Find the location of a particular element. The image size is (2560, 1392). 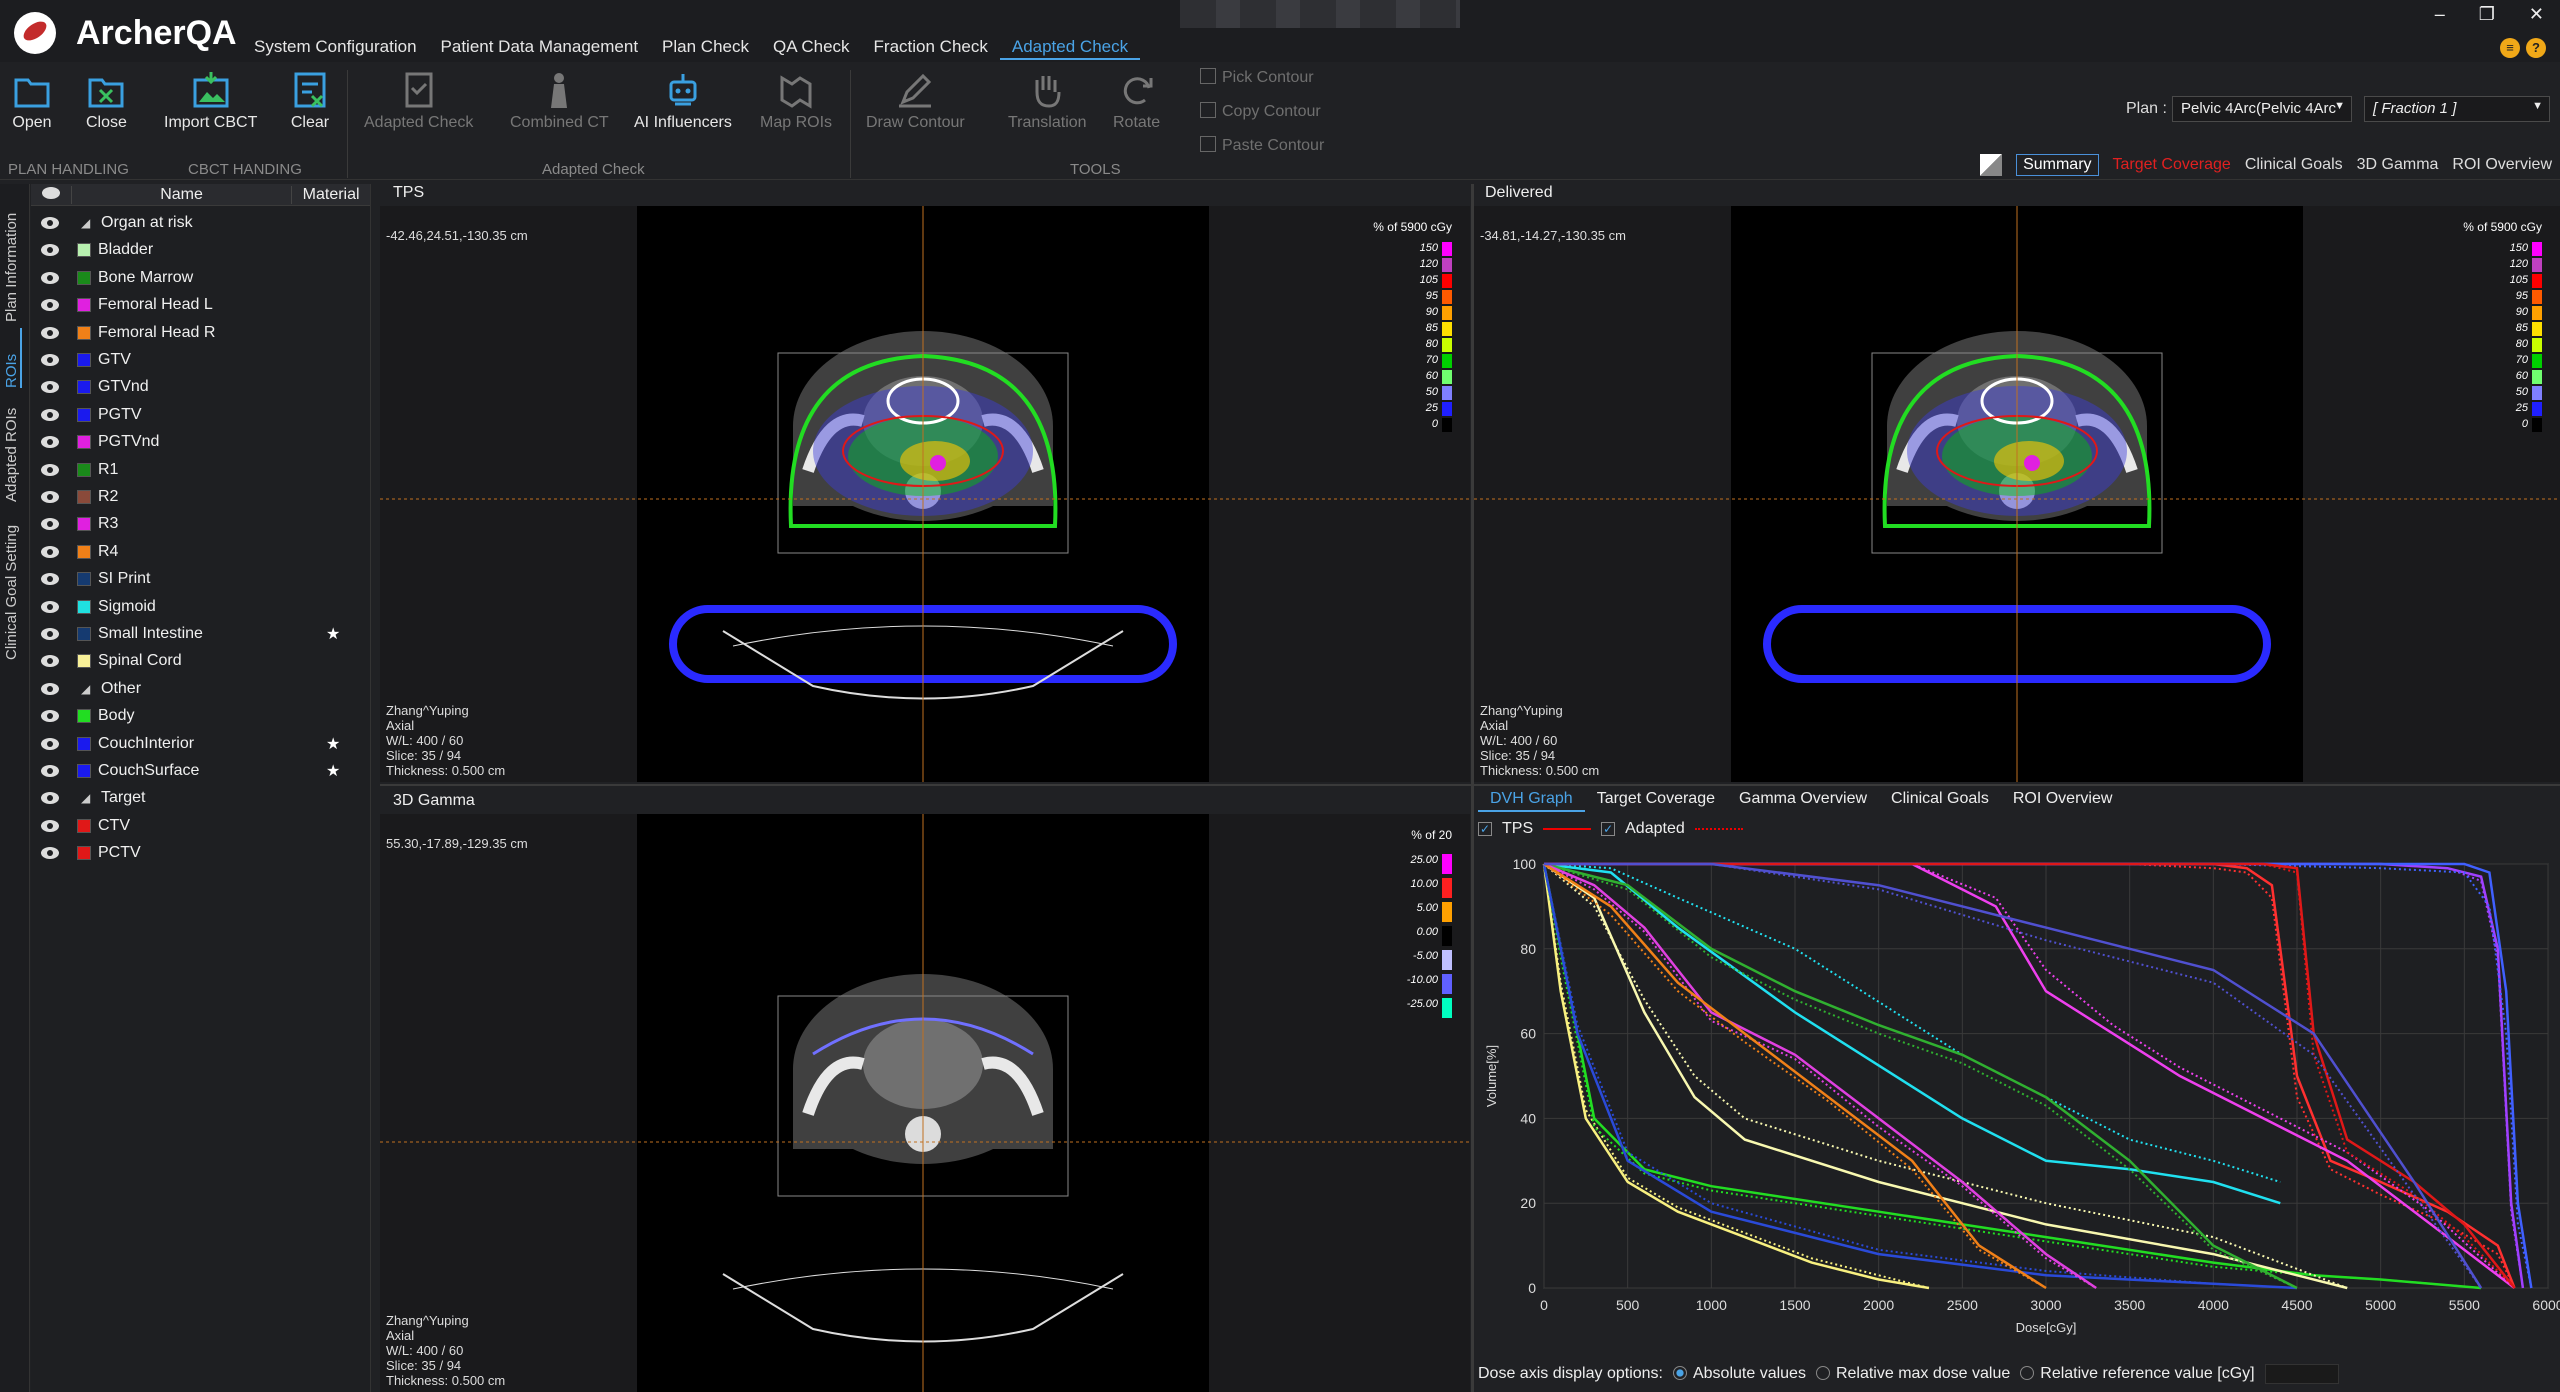

roi-row: PGTV is located at coordinates (201, 415).